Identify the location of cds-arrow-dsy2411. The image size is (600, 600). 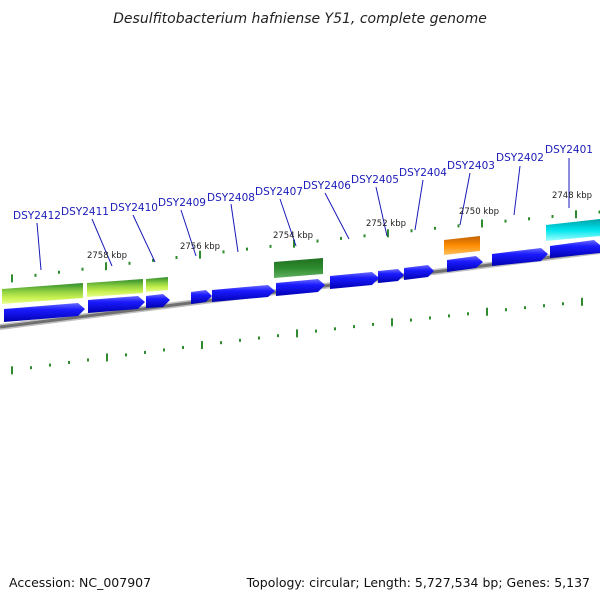
(116, 304).